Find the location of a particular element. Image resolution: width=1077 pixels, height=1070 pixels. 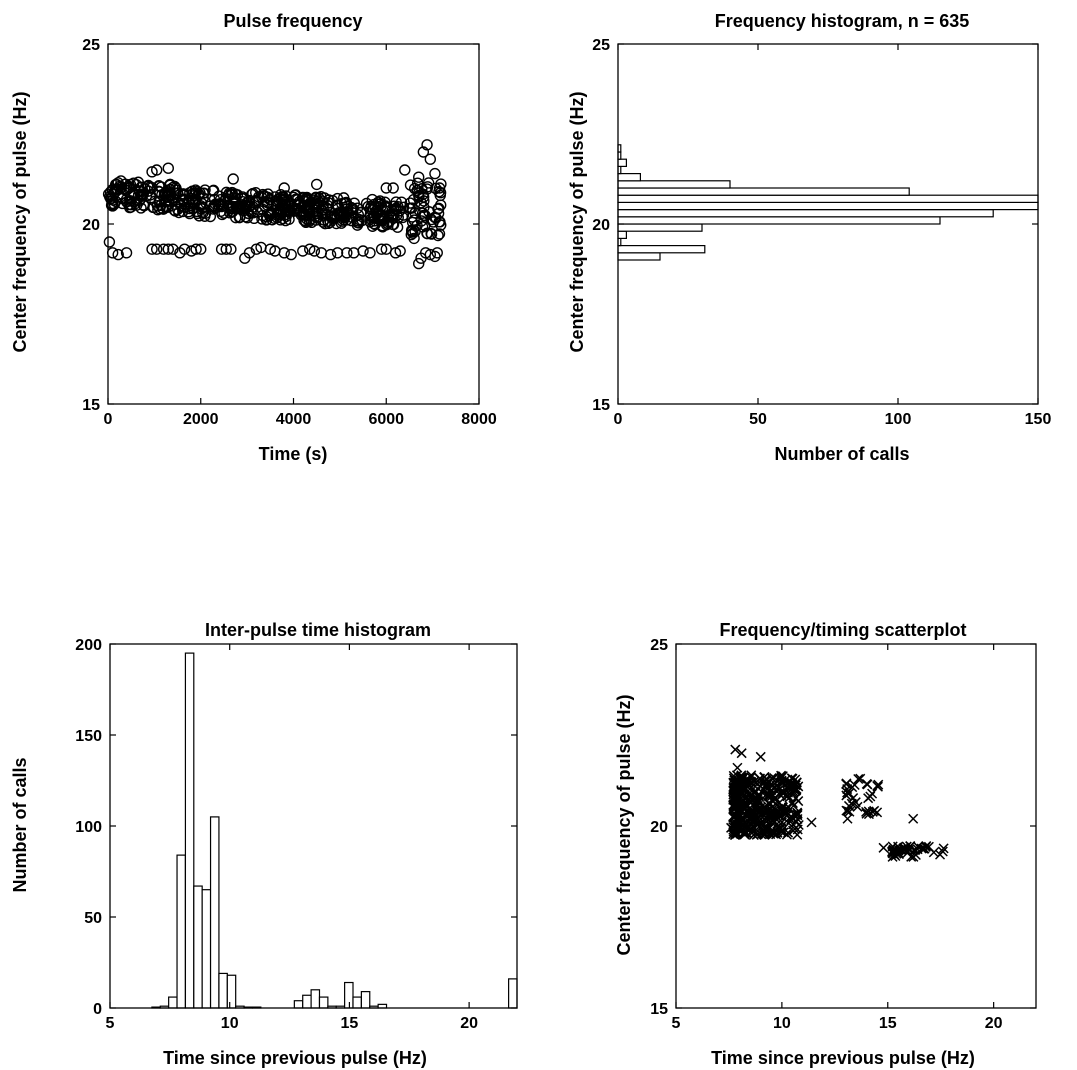

p3-ylabel: Number of calls is located at coordinates (20, 824).